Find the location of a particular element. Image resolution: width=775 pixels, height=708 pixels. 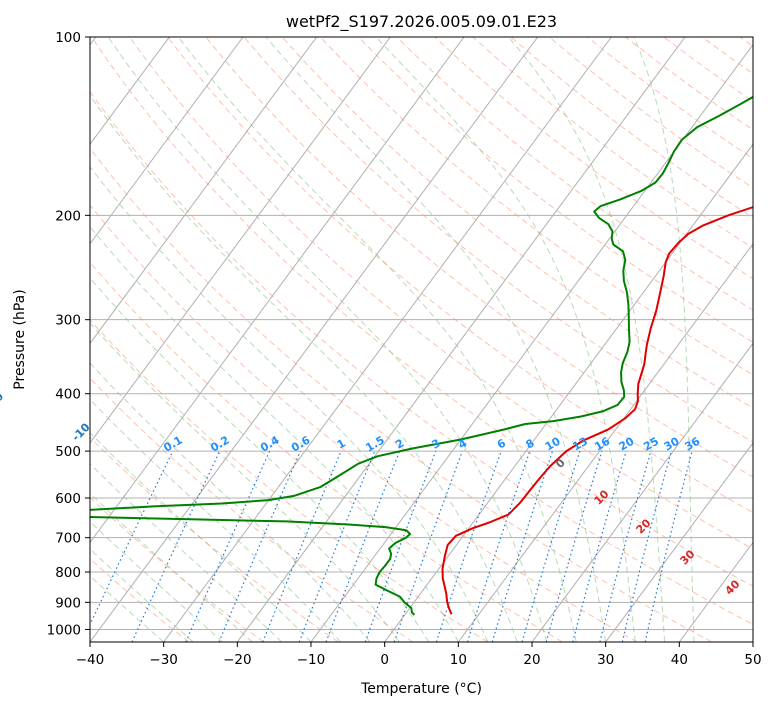

y-tick-label: 400 is located at coordinates (68, 395).